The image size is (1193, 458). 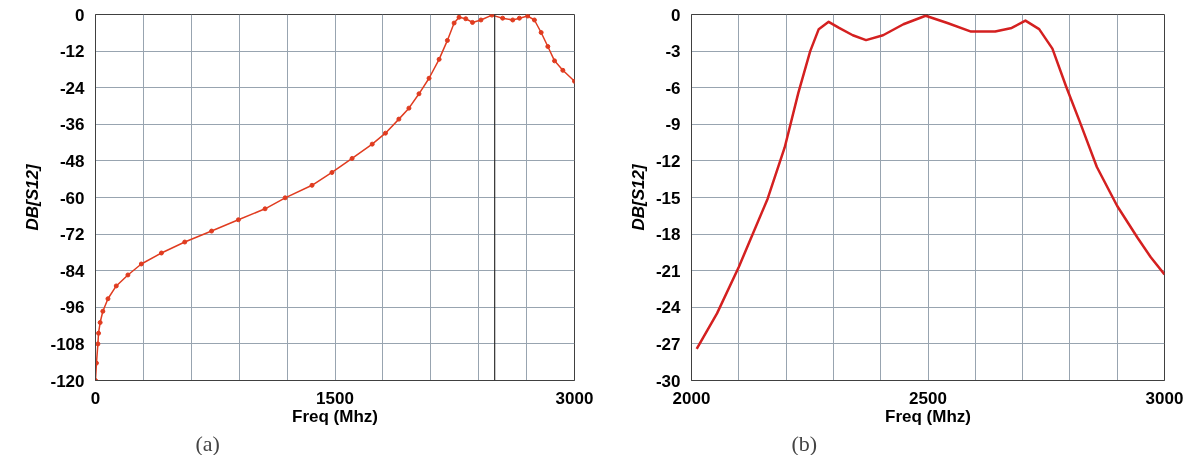 What do you see at coordinates (72, 198) in the screenshot?
I see `y-tick-label: -60` at bounding box center [72, 198].